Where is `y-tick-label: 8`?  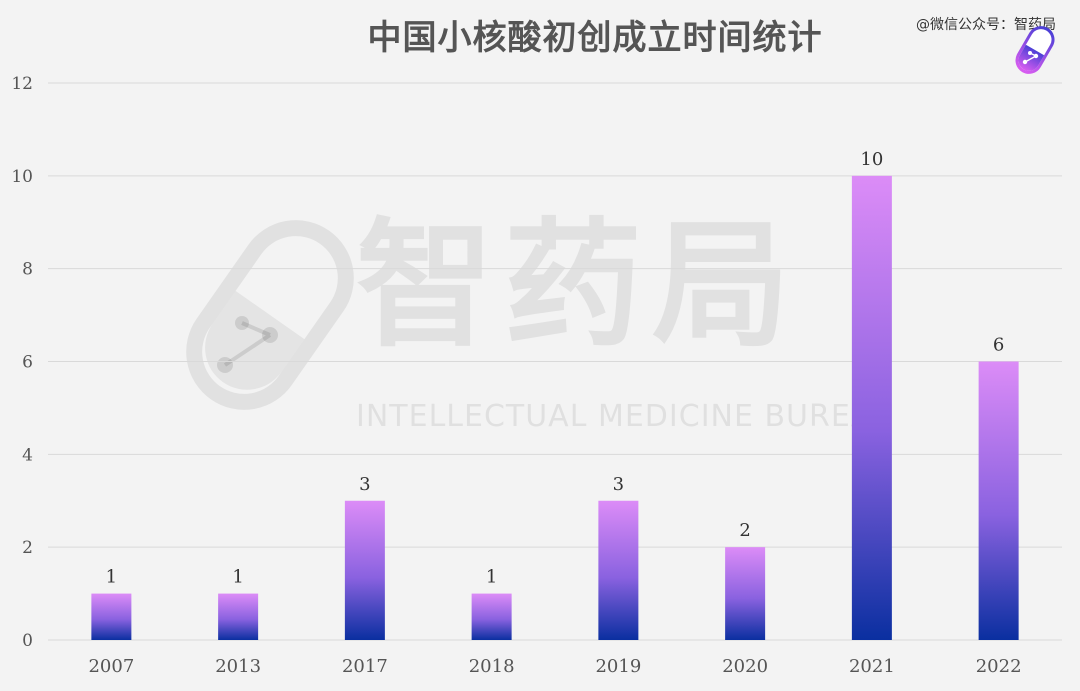 y-tick-label: 8 is located at coordinates (27, 270).